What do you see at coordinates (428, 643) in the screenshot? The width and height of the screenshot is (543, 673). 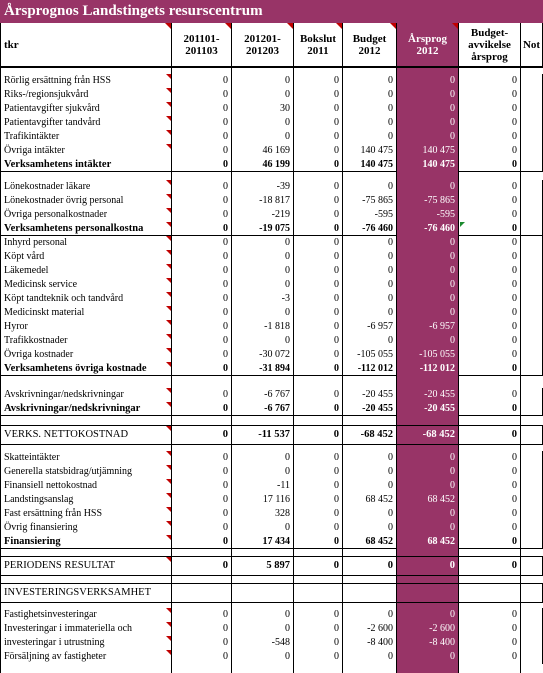 I see `value-cell-rsprog-2012: -8 400` at bounding box center [428, 643].